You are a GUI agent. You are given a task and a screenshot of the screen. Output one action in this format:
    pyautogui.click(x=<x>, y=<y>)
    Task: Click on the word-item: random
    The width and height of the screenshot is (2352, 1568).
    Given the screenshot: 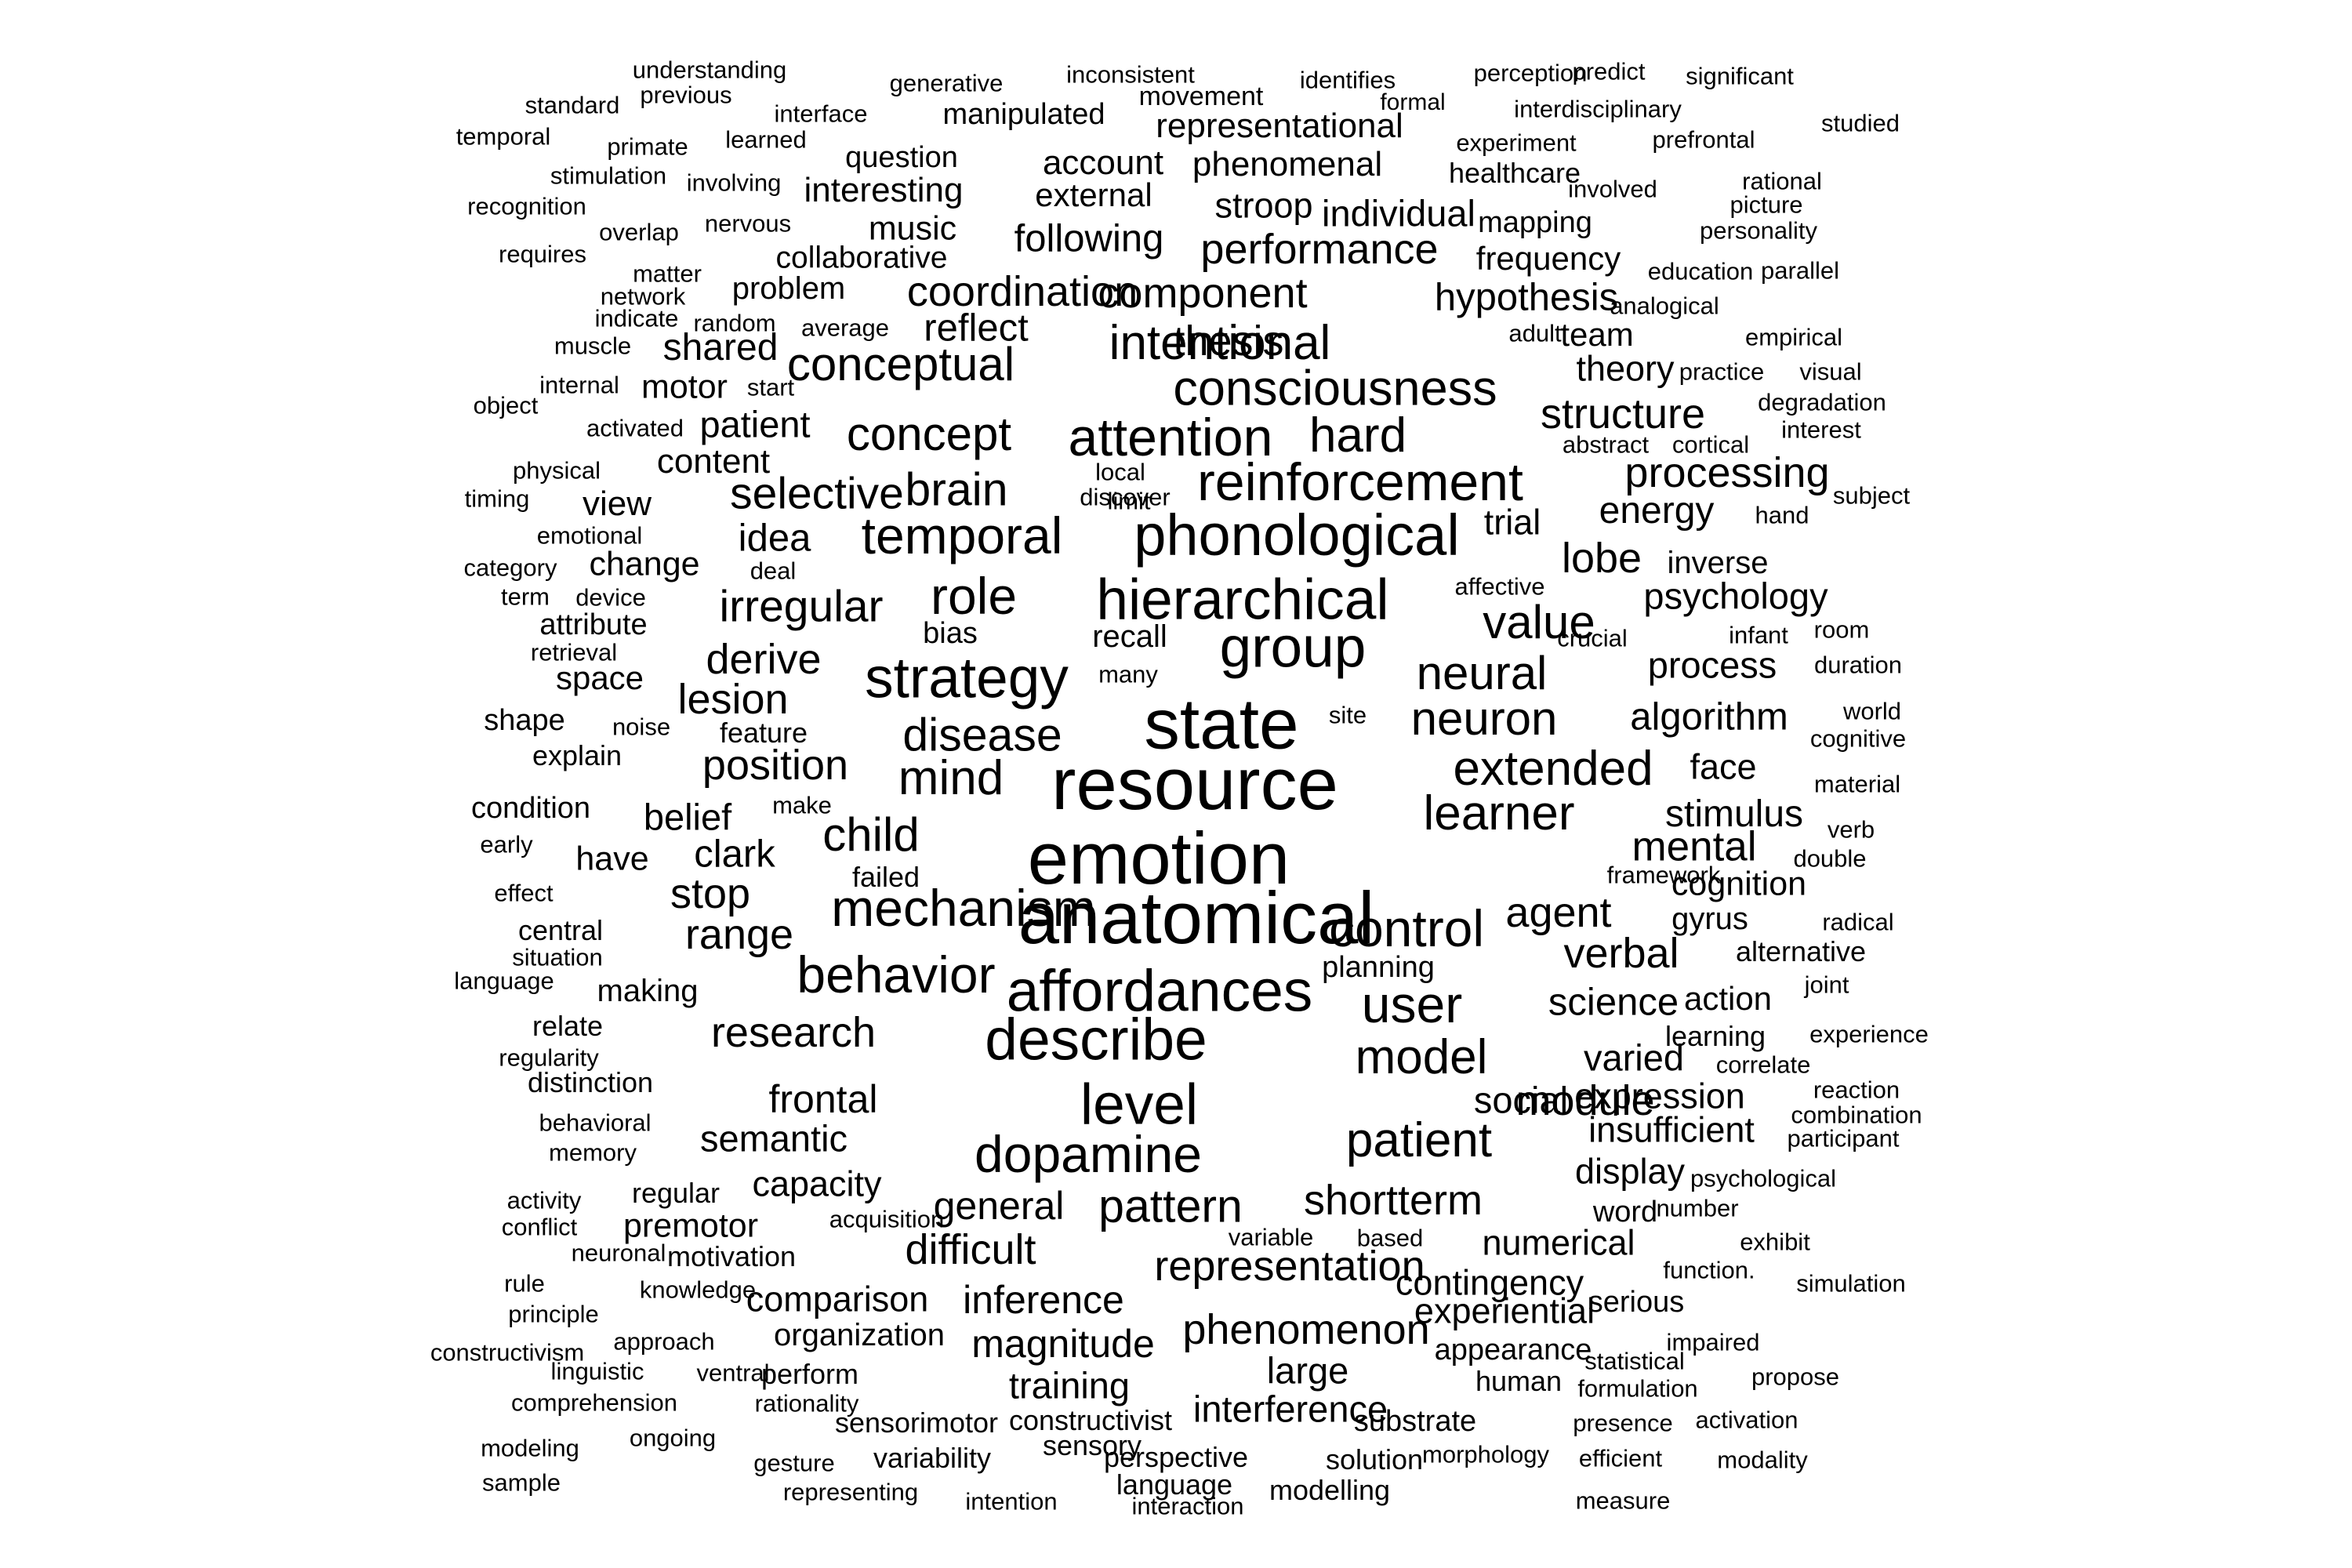 What is the action you would take?
    pyautogui.click(x=734, y=323)
    